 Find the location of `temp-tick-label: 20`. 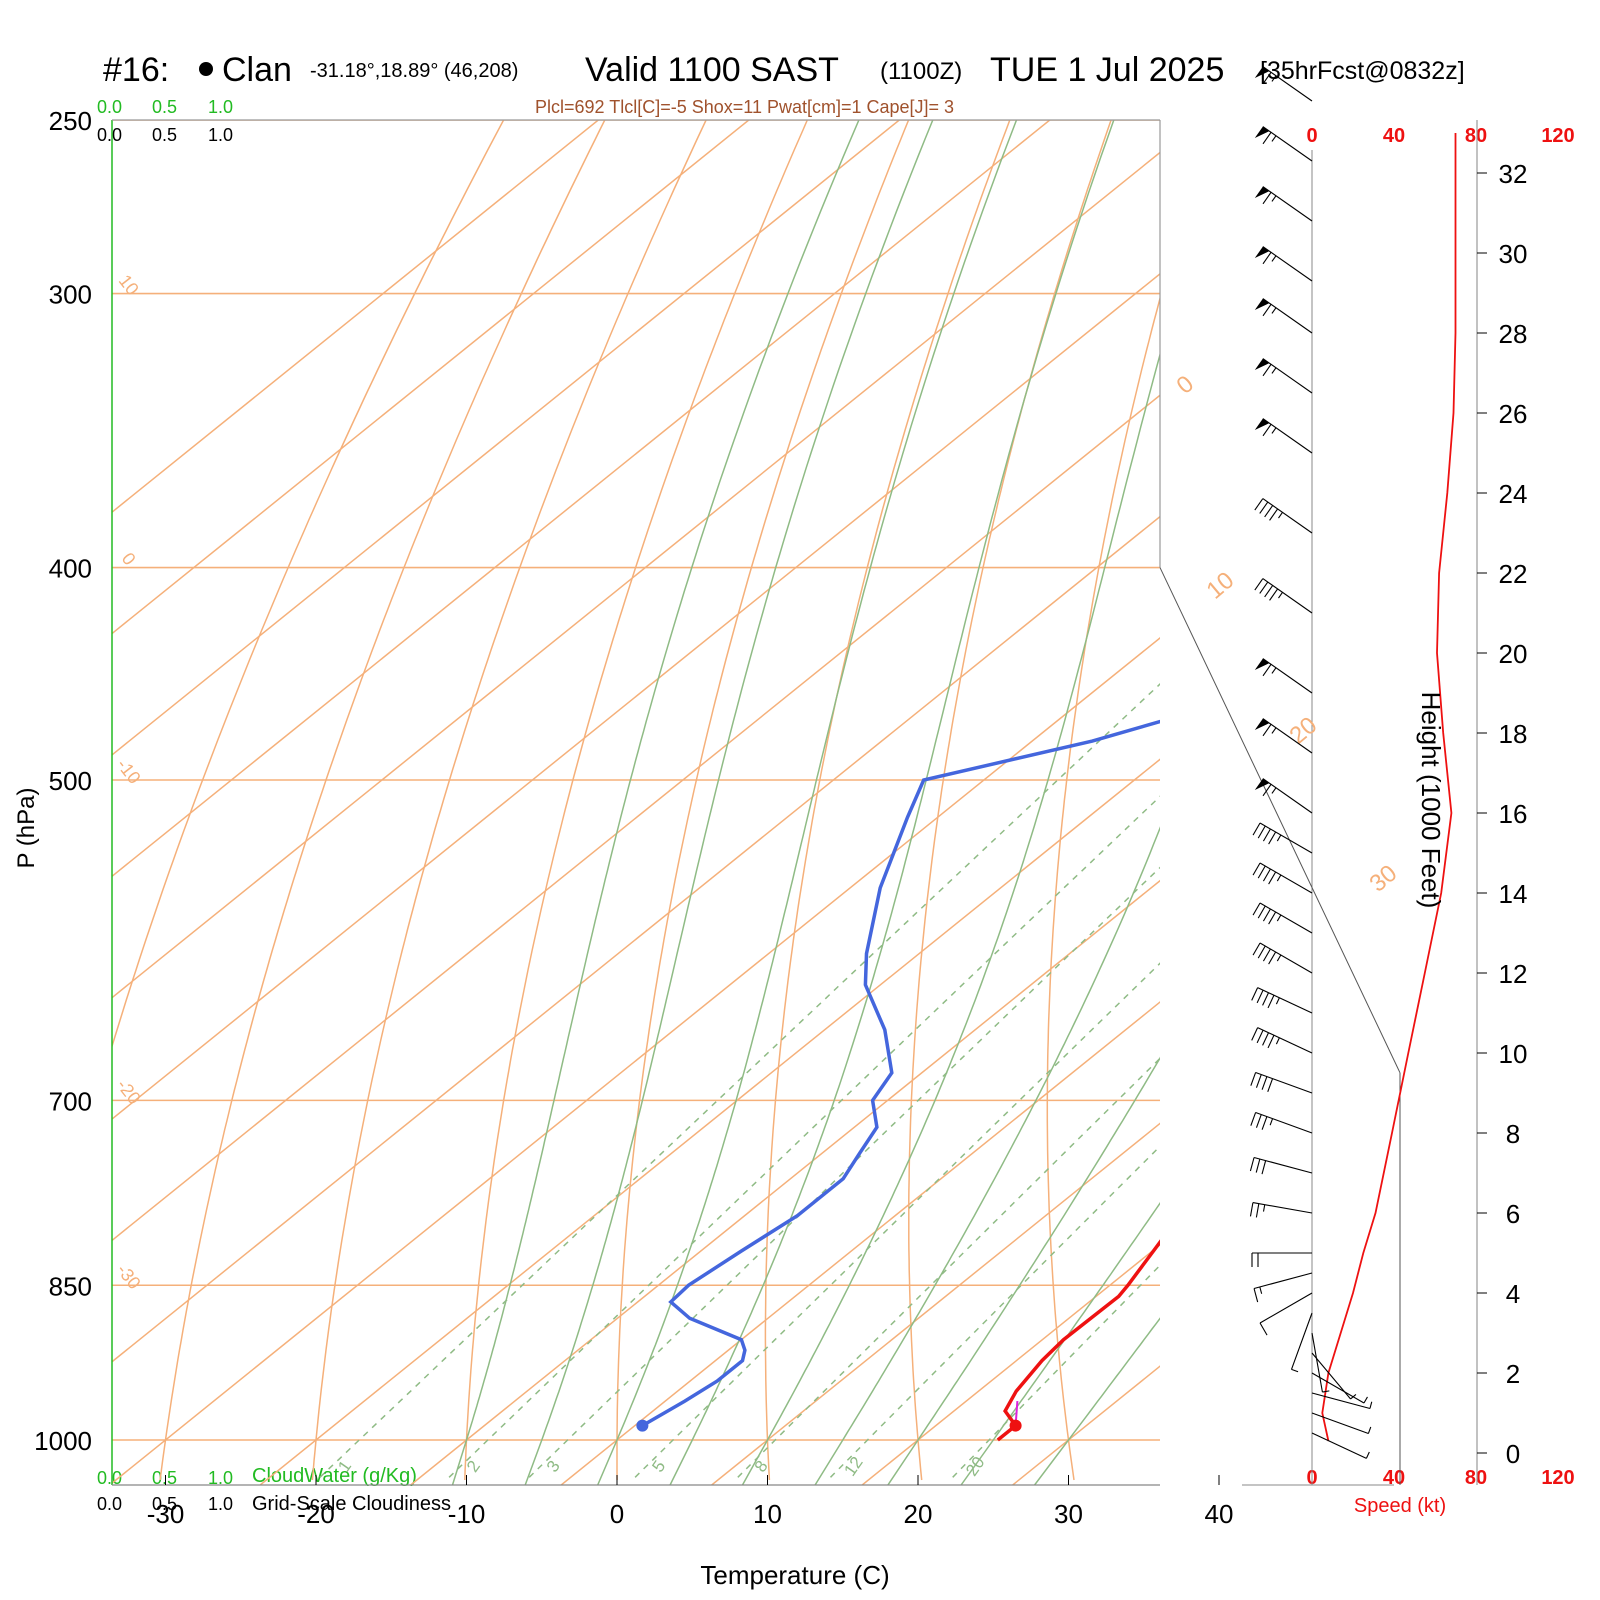

temp-tick-label: 20 is located at coordinates (918, 1514).